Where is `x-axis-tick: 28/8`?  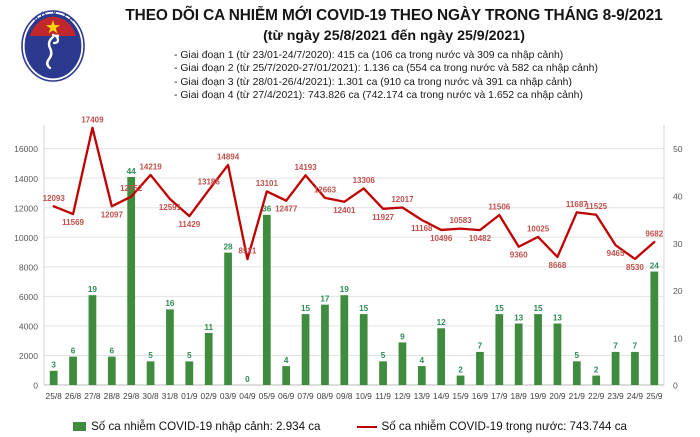
x-axis-tick: 28/8 is located at coordinates (112, 396).